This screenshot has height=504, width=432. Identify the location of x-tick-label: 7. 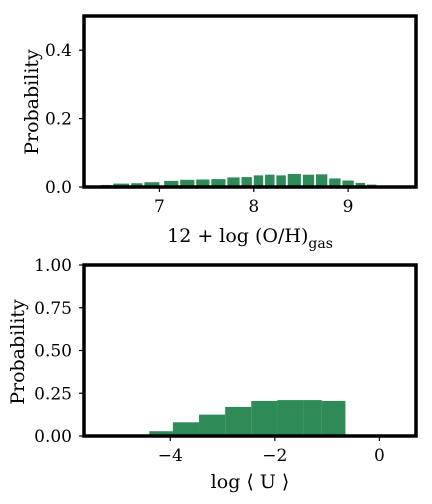
(159, 207).